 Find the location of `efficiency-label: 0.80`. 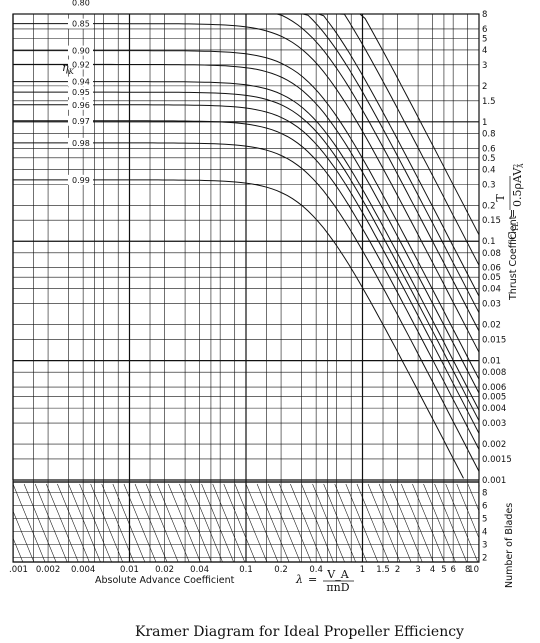

efficiency-label: 0.80 is located at coordinates (81, 3).